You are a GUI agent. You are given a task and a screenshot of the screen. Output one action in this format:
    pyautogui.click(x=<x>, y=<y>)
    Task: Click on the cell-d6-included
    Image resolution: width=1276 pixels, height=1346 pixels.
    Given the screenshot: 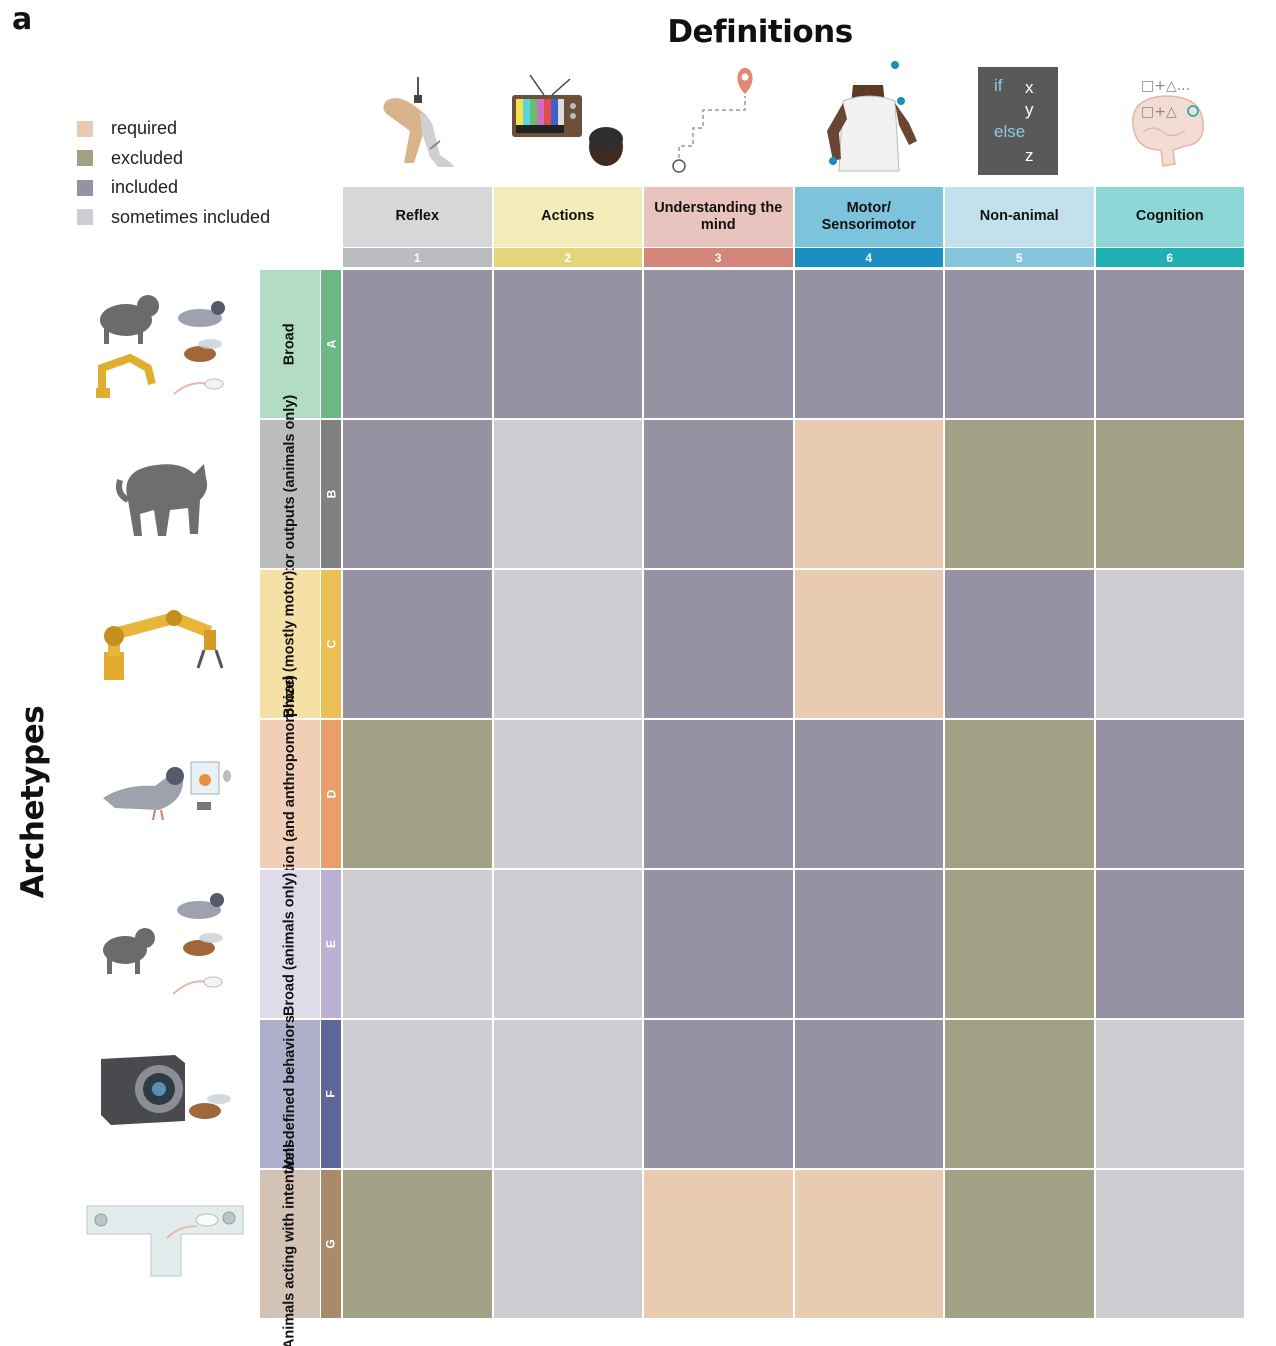 What is the action you would take?
    pyautogui.click(x=1169, y=794)
    